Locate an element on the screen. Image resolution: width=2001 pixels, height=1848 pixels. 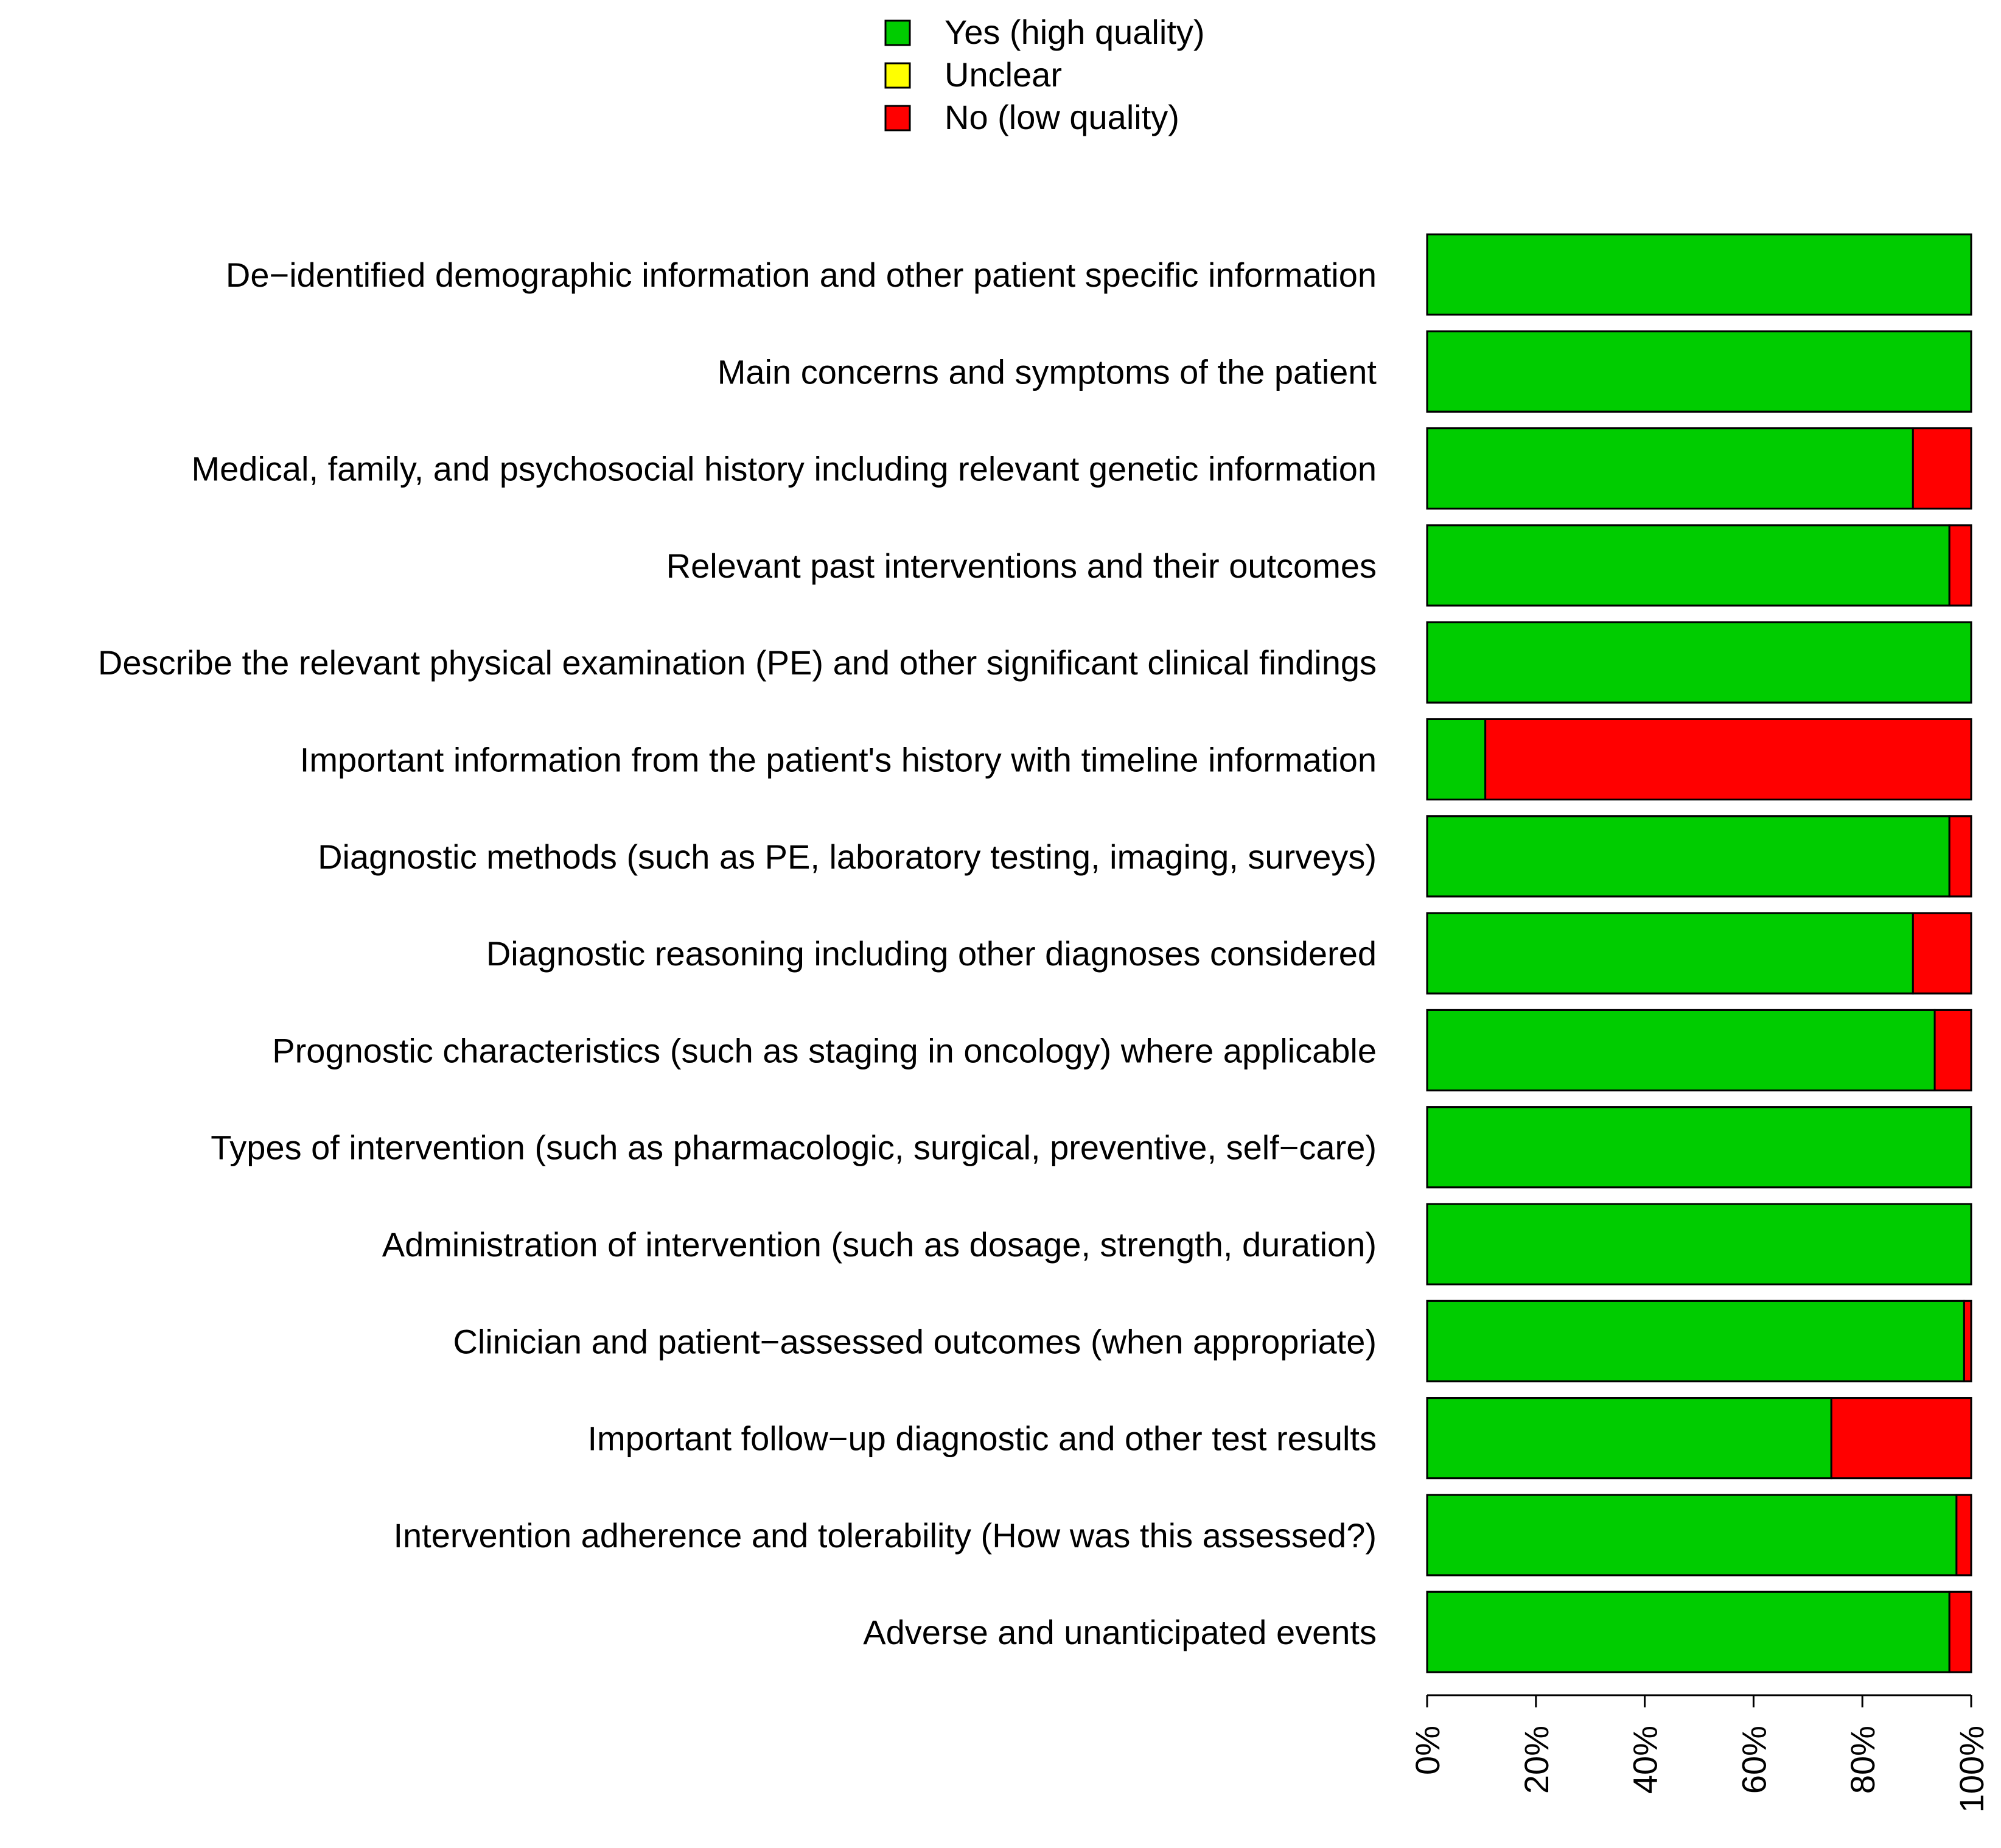
legend-label-2: No (low quality) is located at coordinates (1062, 117).